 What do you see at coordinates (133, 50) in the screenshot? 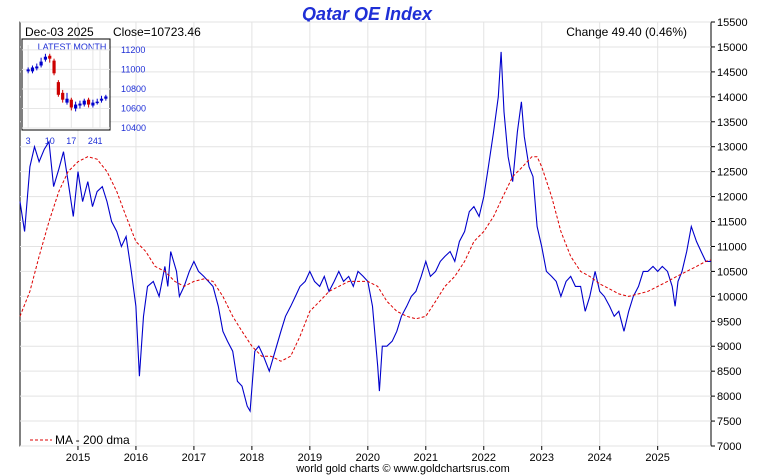
I see `inset-y-tick-label: 11200` at bounding box center [133, 50].